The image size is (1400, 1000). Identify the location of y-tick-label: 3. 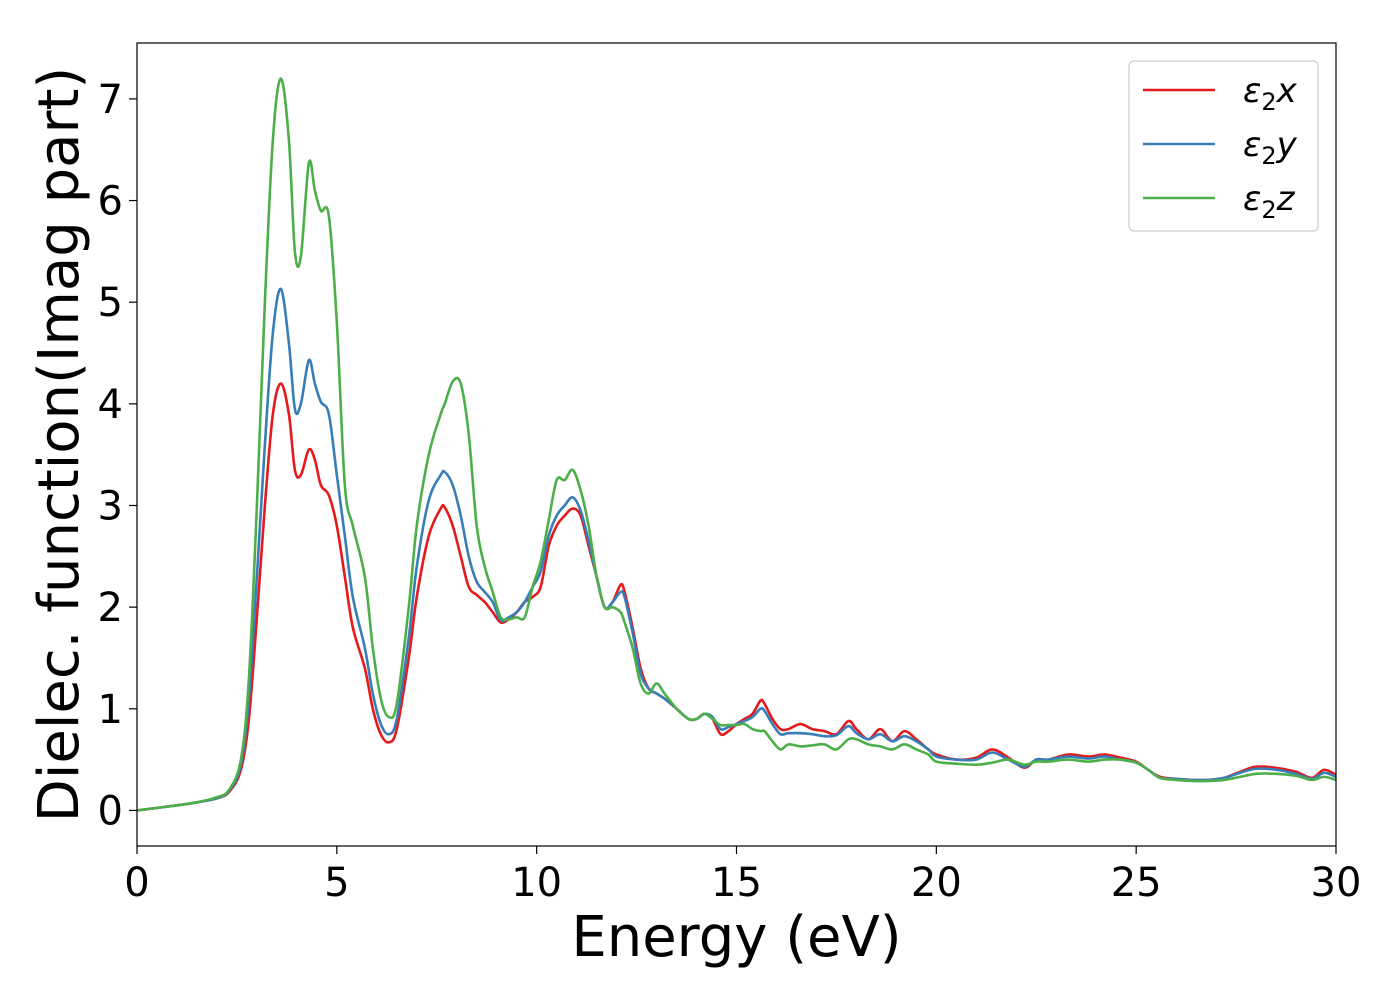
(110, 506).